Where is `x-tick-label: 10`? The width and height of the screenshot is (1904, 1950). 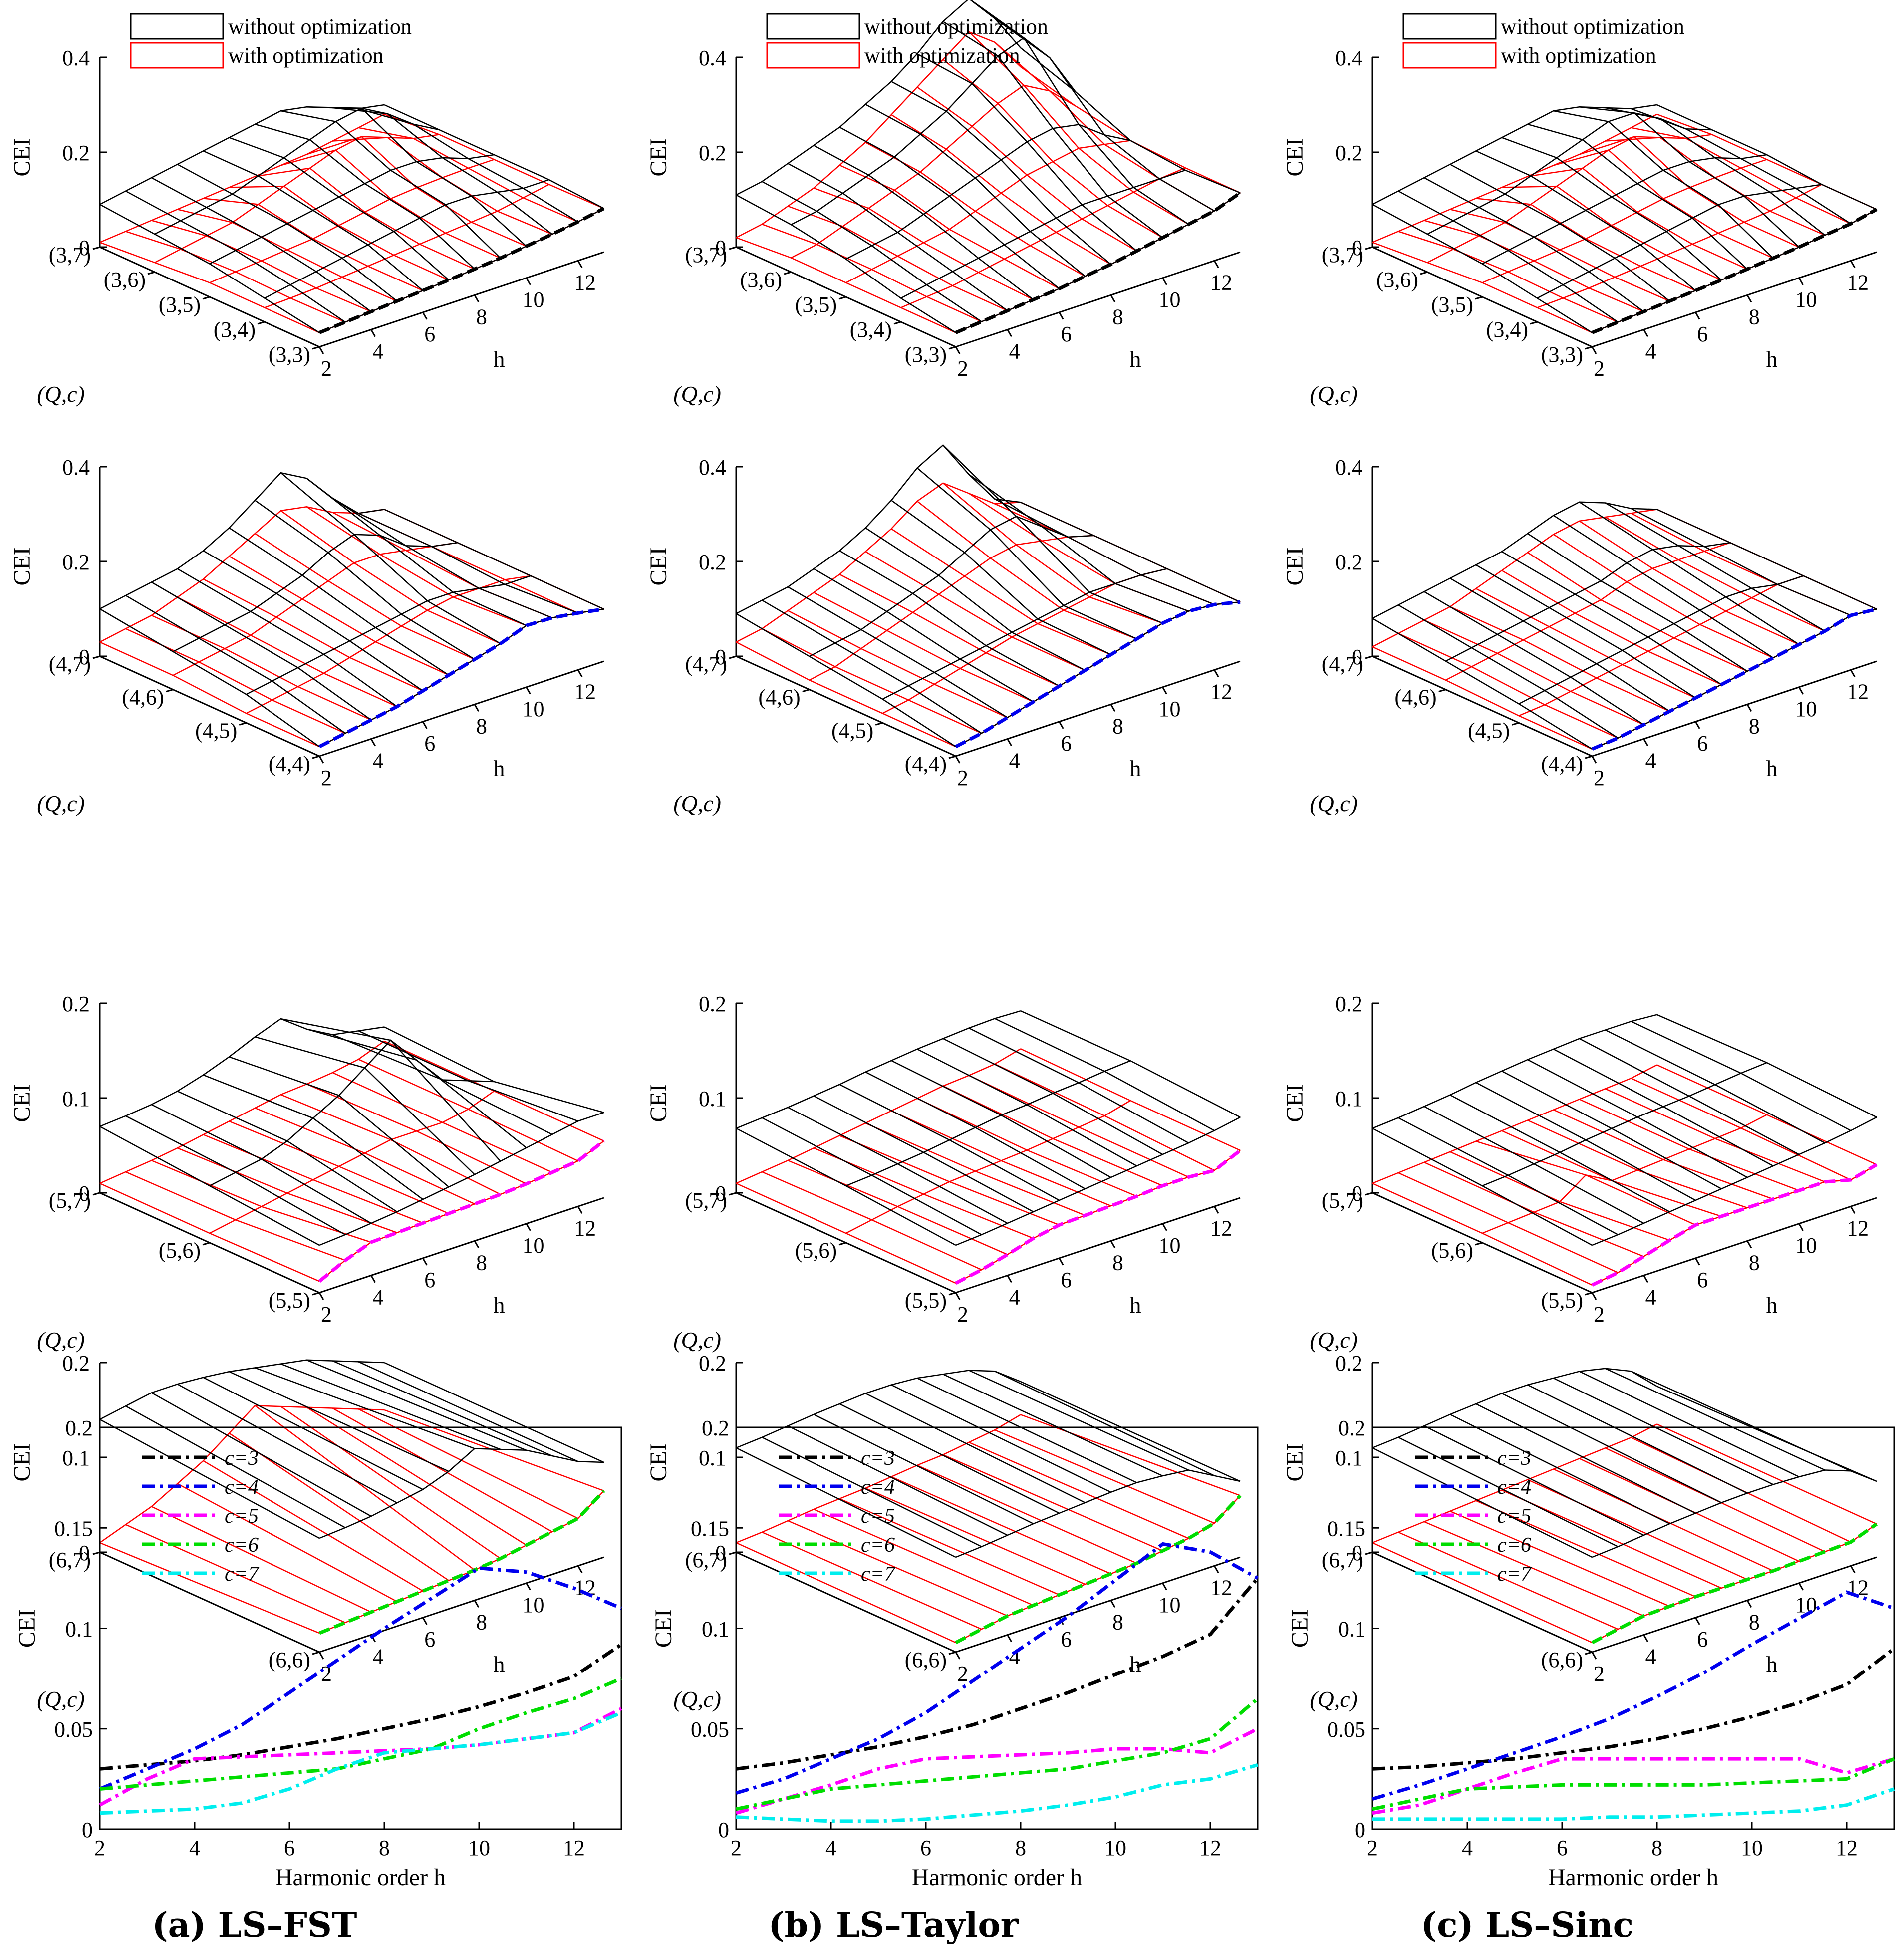 x-tick-label: 10 is located at coordinates (479, 1848).